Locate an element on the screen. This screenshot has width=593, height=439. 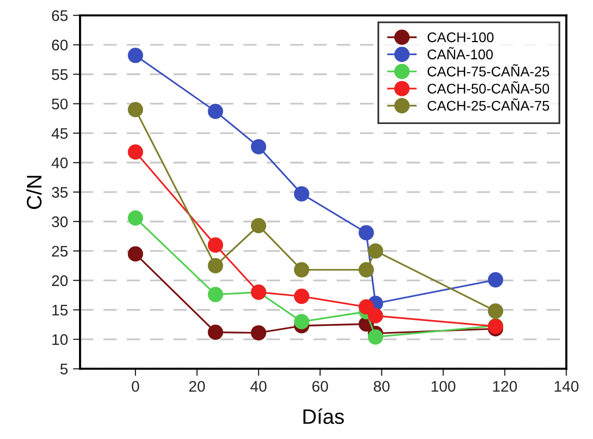
y-tick-label: 15 is located at coordinates (60, 310).